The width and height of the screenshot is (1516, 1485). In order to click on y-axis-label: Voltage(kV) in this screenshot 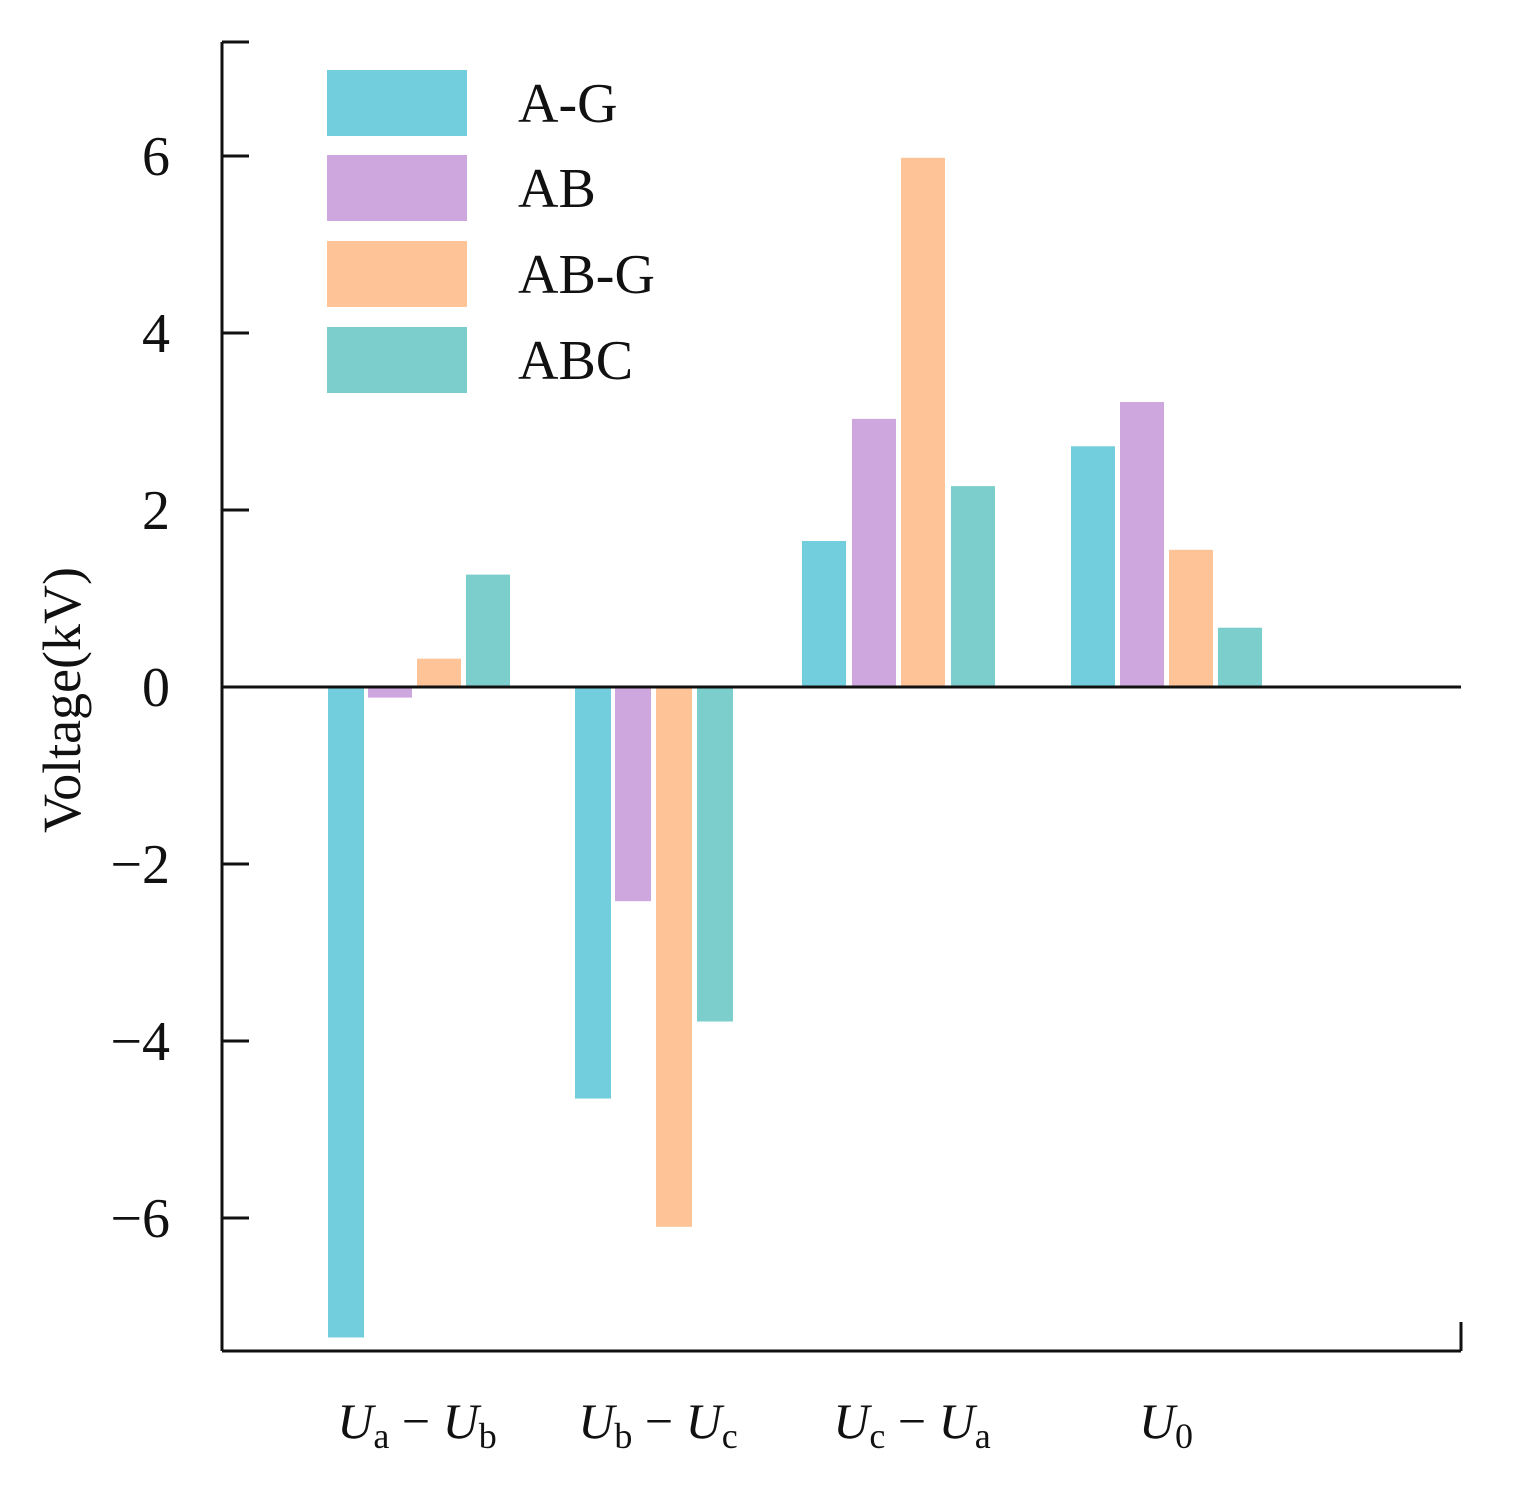, I will do `click(62, 700)`.